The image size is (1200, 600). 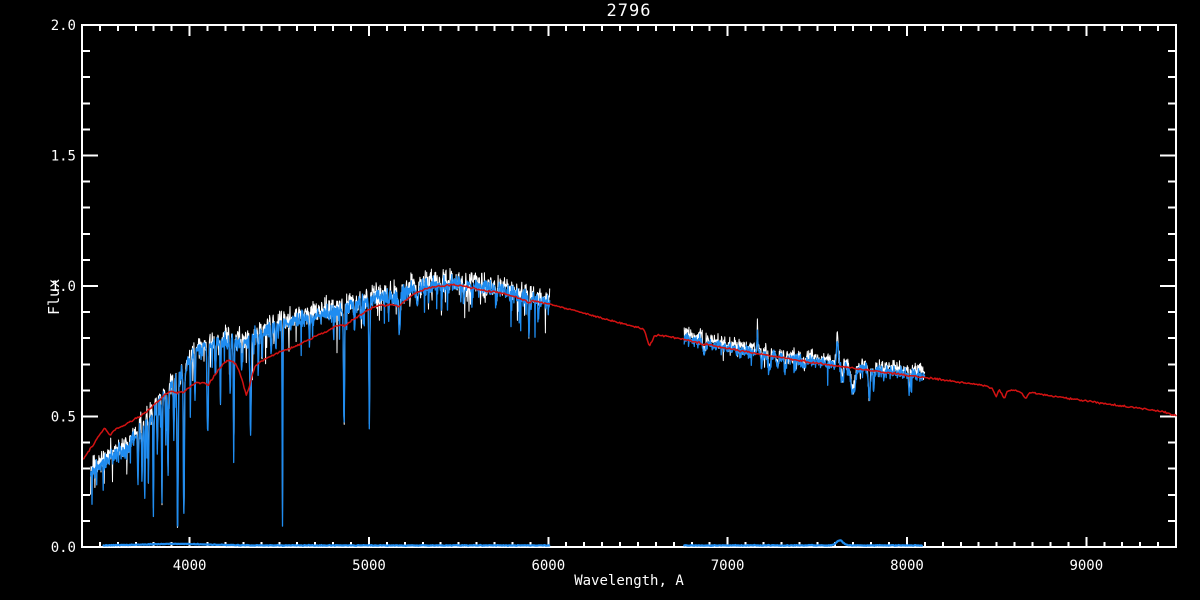 I want to click on error-spectrum-blue, so click(x=512, y=543).